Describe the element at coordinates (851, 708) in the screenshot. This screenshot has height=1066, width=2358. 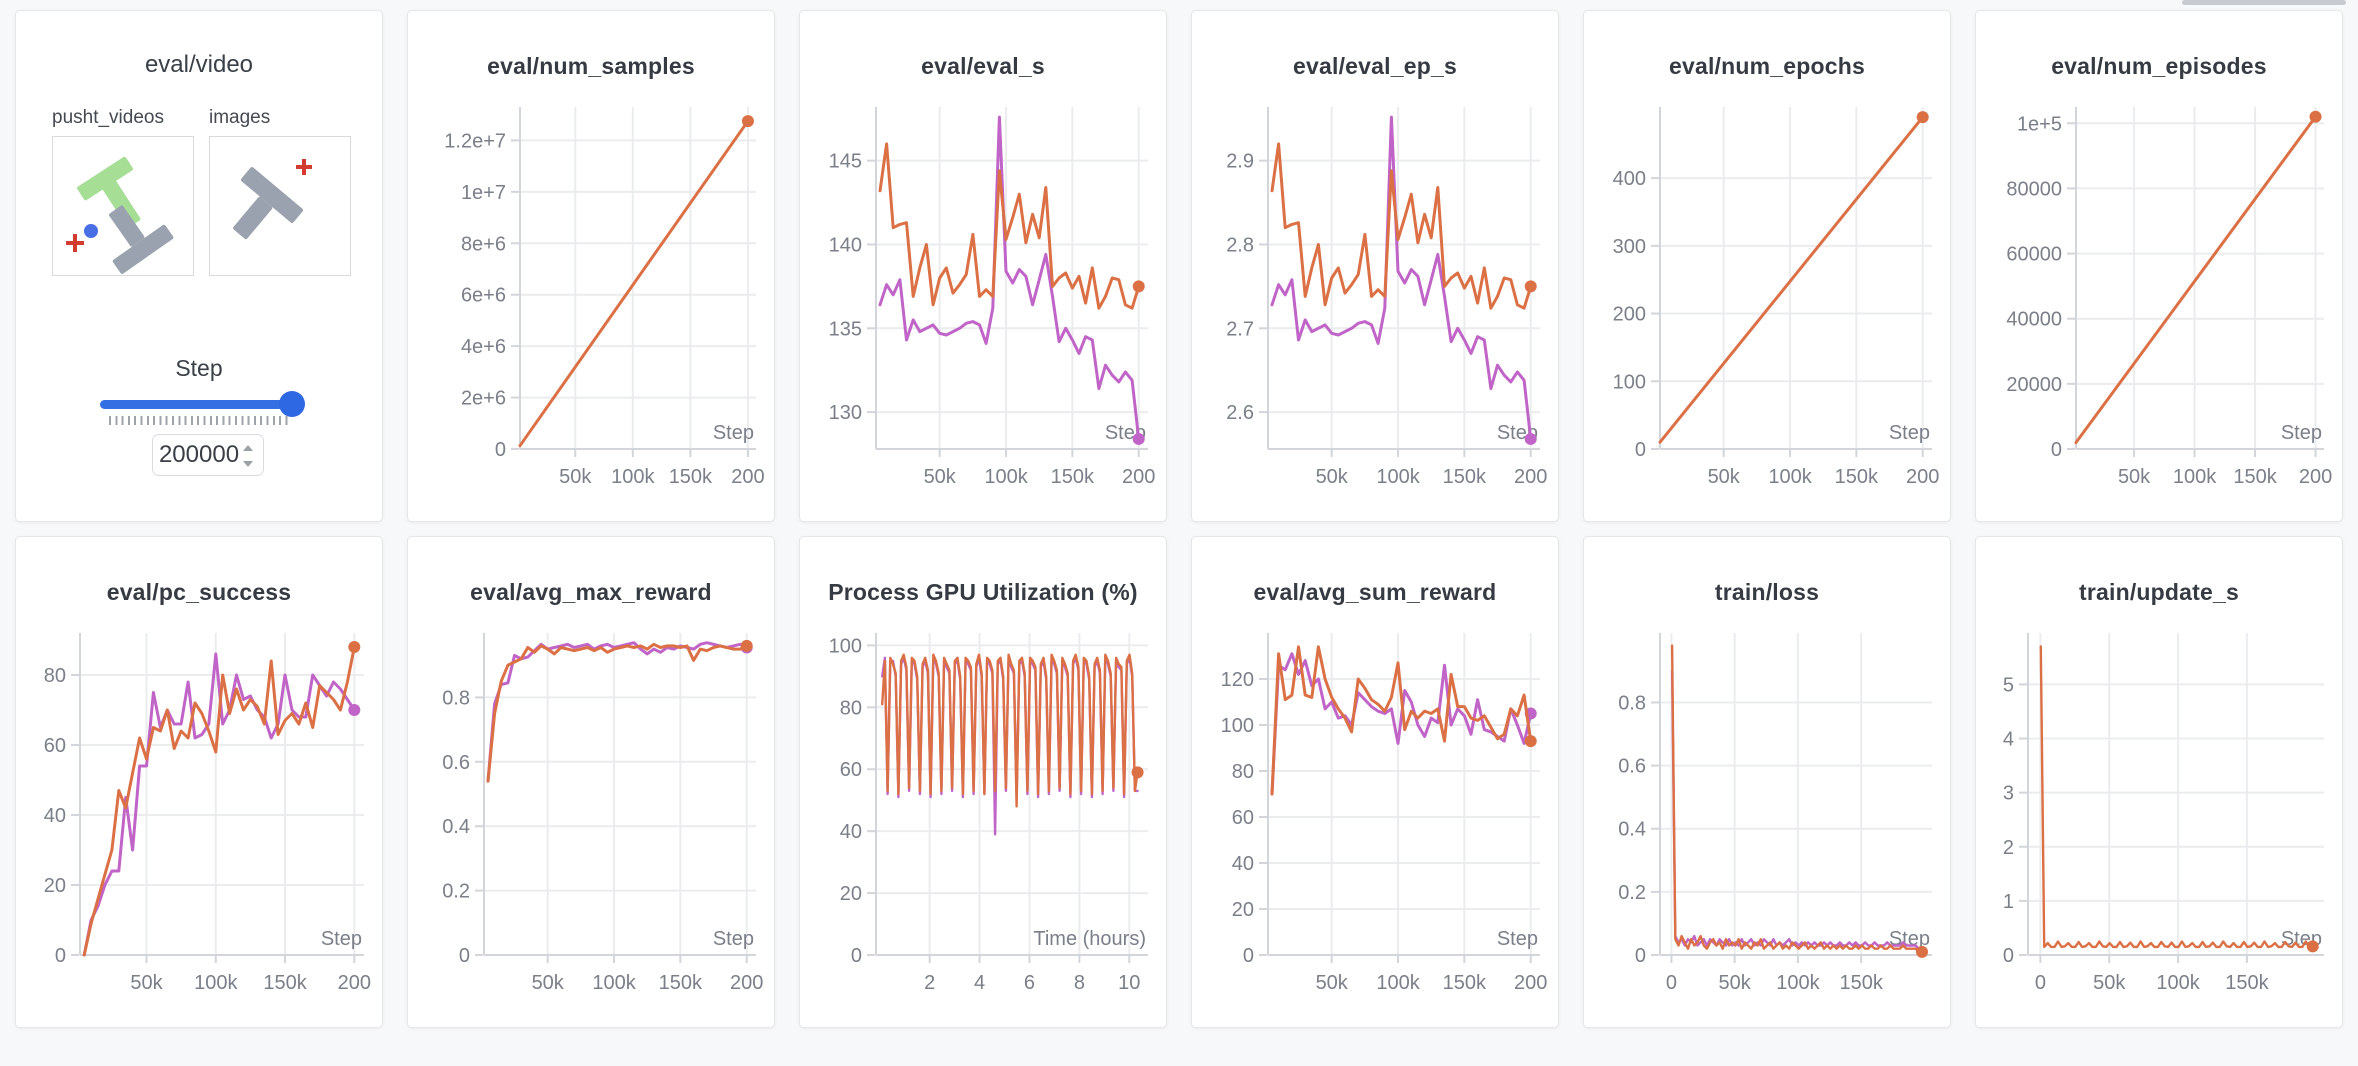
I see `y-tick-label: 80` at that location.